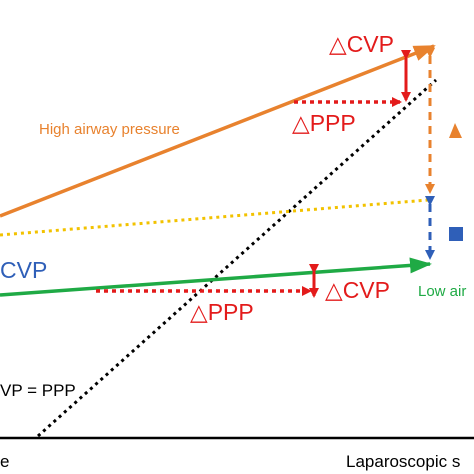  Describe the element at coordinates (23, 270) in the screenshot. I see `cvp-left-label: CVP` at that location.